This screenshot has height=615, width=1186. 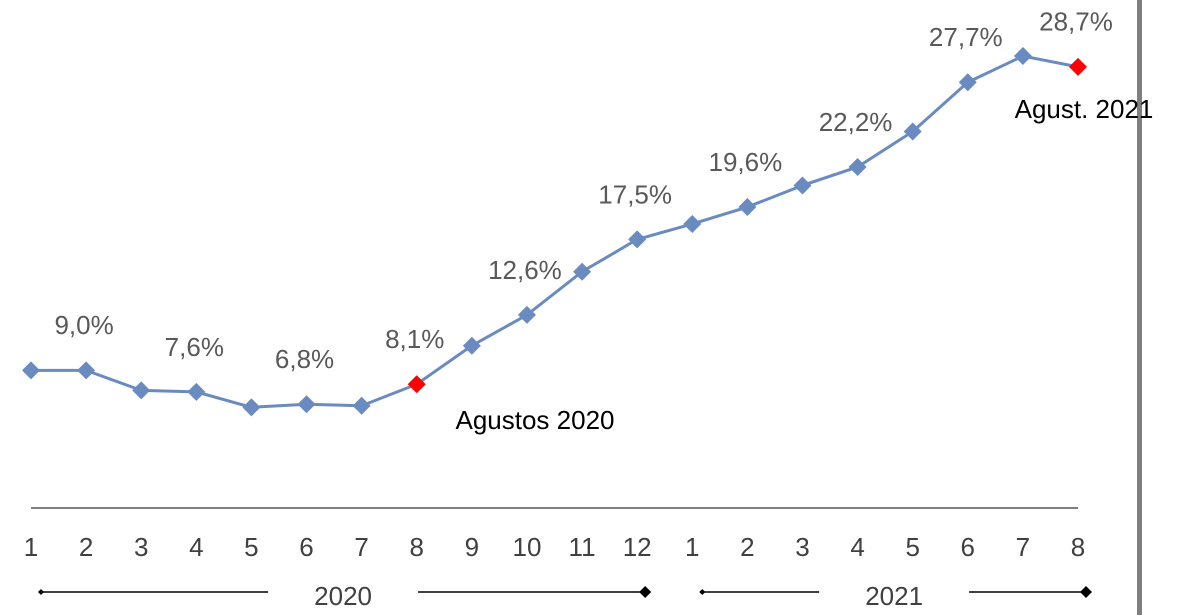 I want to click on data-label: 22,2%, so click(x=856, y=122).